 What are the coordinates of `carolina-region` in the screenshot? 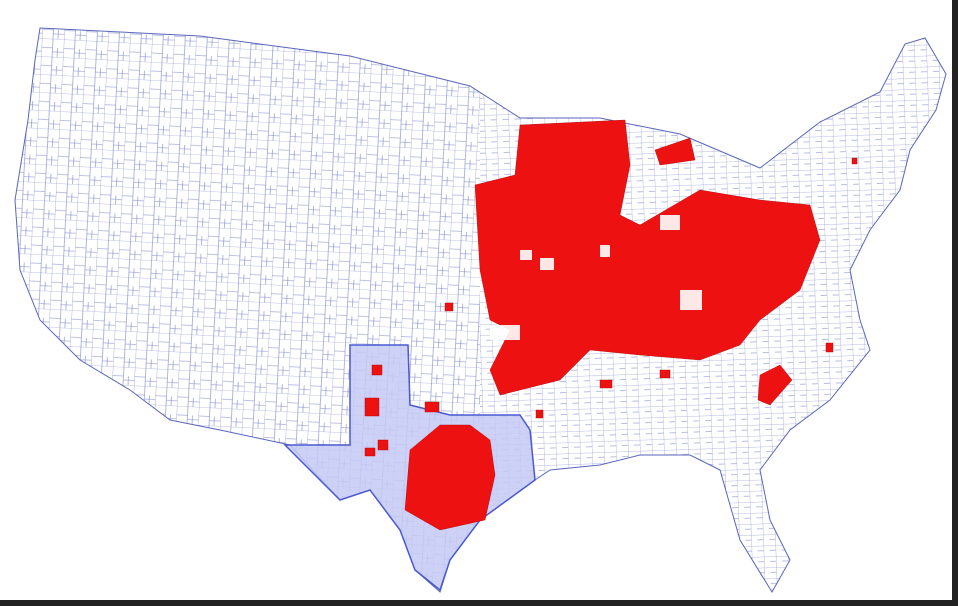 It's located at (775, 385).